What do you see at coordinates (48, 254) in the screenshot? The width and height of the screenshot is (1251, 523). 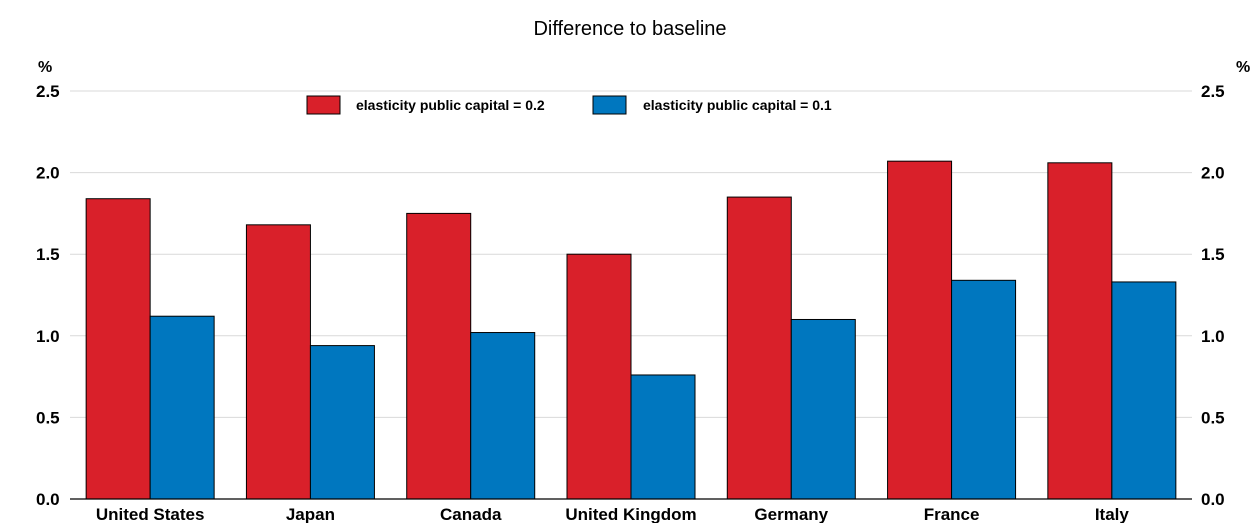 I see `y-tick-label-left: 1.5` at bounding box center [48, 254].